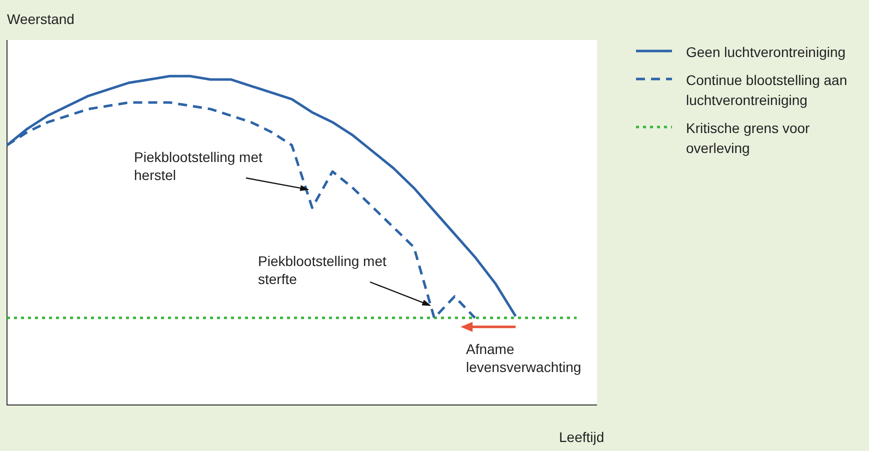 The width and height of the screenshot is (869, 451). What do you see at coordinates (199, 166) in the screenshot?
I see `annotation: Piekblootstelling met herstel` at bounding box center [199, 166].